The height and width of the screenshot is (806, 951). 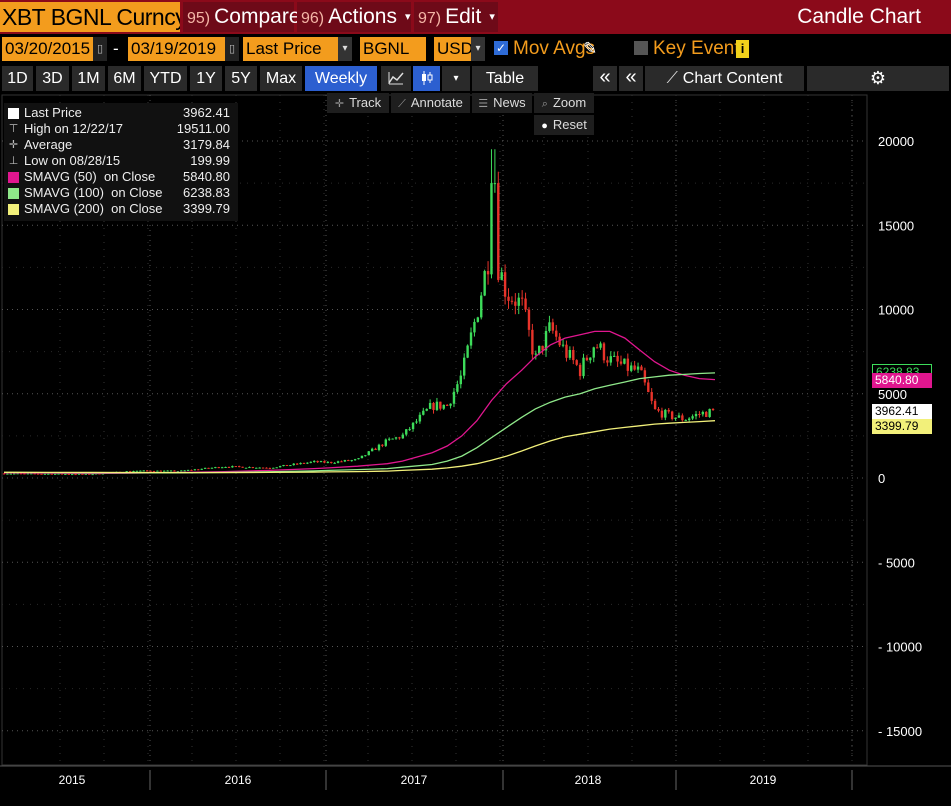 I want to click on settings-gear-icon: ⚙, so click(x=878, y=78).